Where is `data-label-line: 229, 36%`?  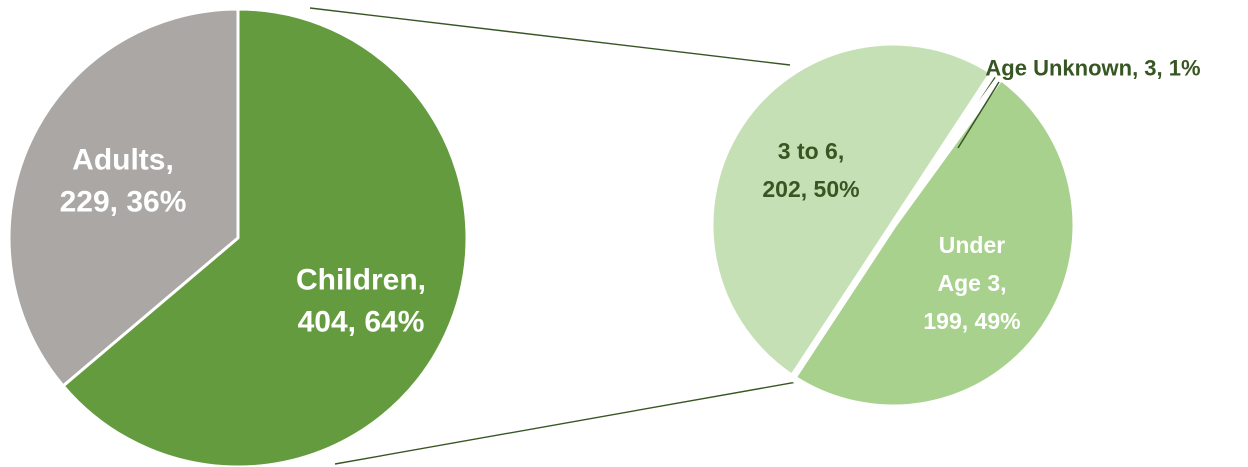
data-label-line: 229, 36% is located at coordinates (123, 202).